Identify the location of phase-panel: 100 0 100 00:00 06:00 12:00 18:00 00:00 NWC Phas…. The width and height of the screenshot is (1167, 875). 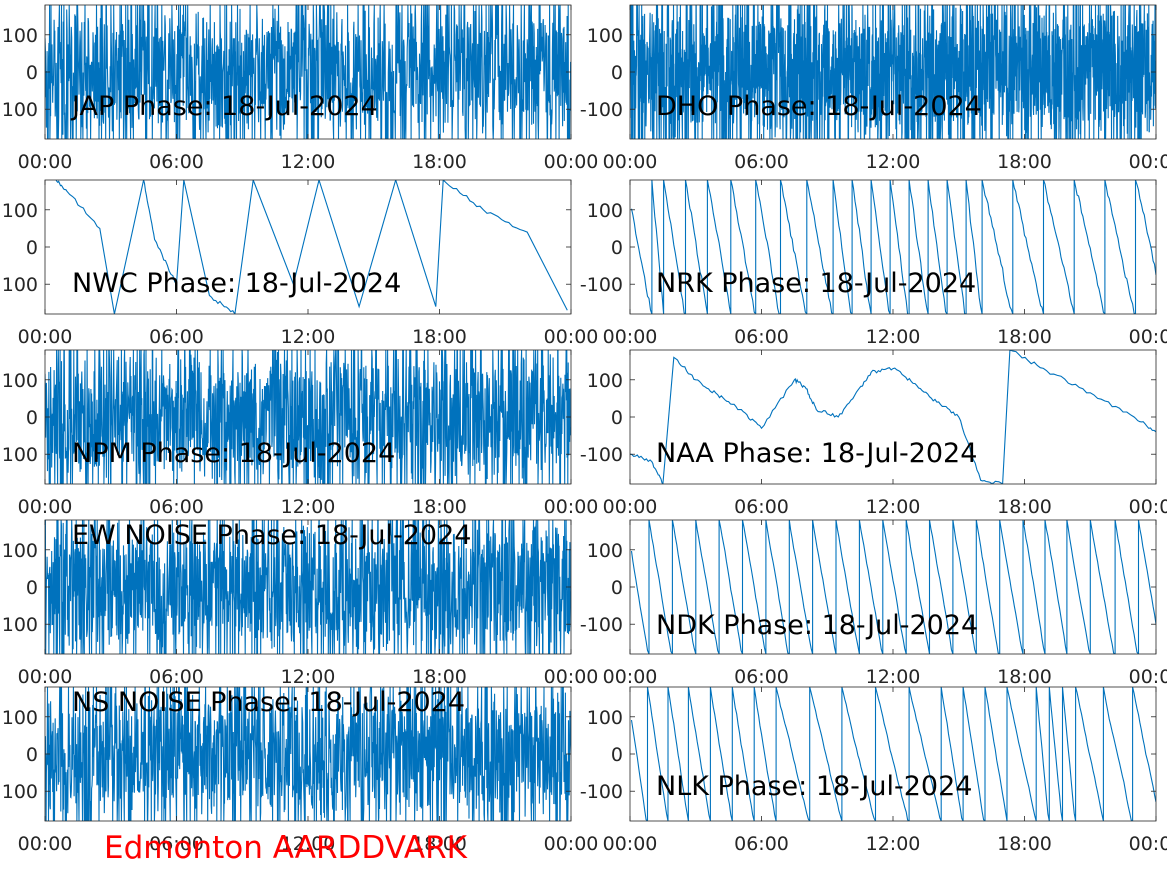
(300, 263).